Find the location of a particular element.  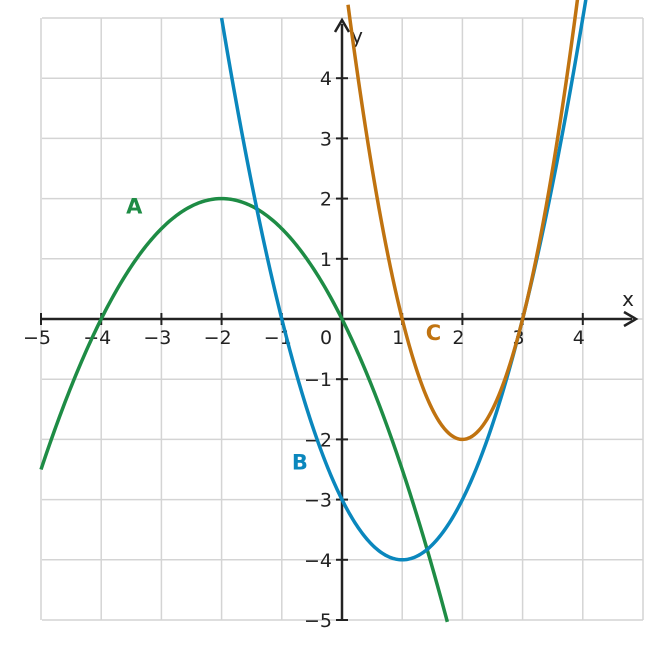

x-tick-label: 2 is located at coordinates (458, 338).